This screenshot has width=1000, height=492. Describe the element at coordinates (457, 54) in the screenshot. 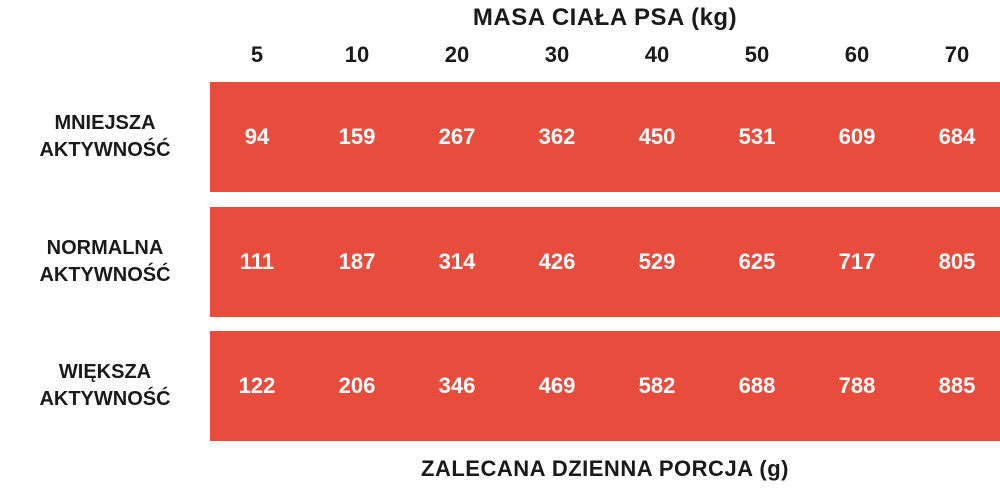

I see `column-header: 20` at that location.